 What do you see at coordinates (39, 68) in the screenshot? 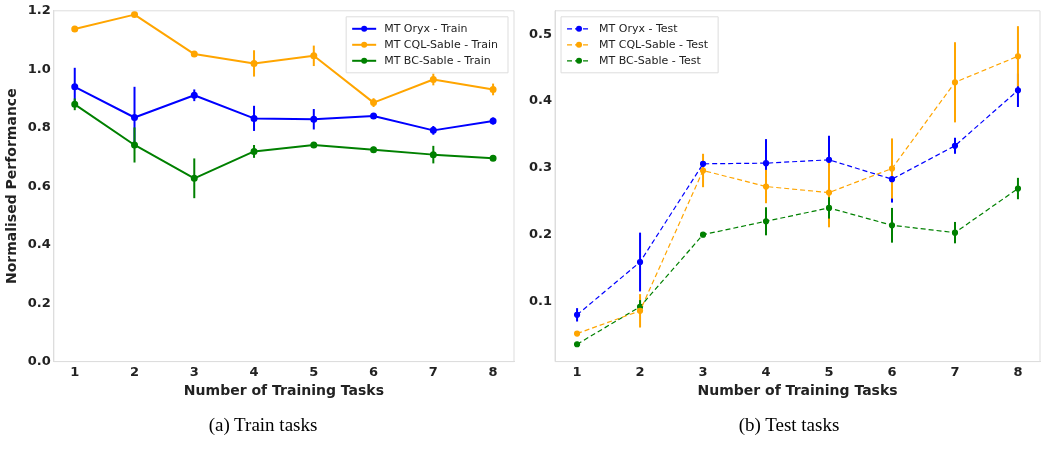
I see `y-tick-label: 1.0` at bounding box center [39, 68].